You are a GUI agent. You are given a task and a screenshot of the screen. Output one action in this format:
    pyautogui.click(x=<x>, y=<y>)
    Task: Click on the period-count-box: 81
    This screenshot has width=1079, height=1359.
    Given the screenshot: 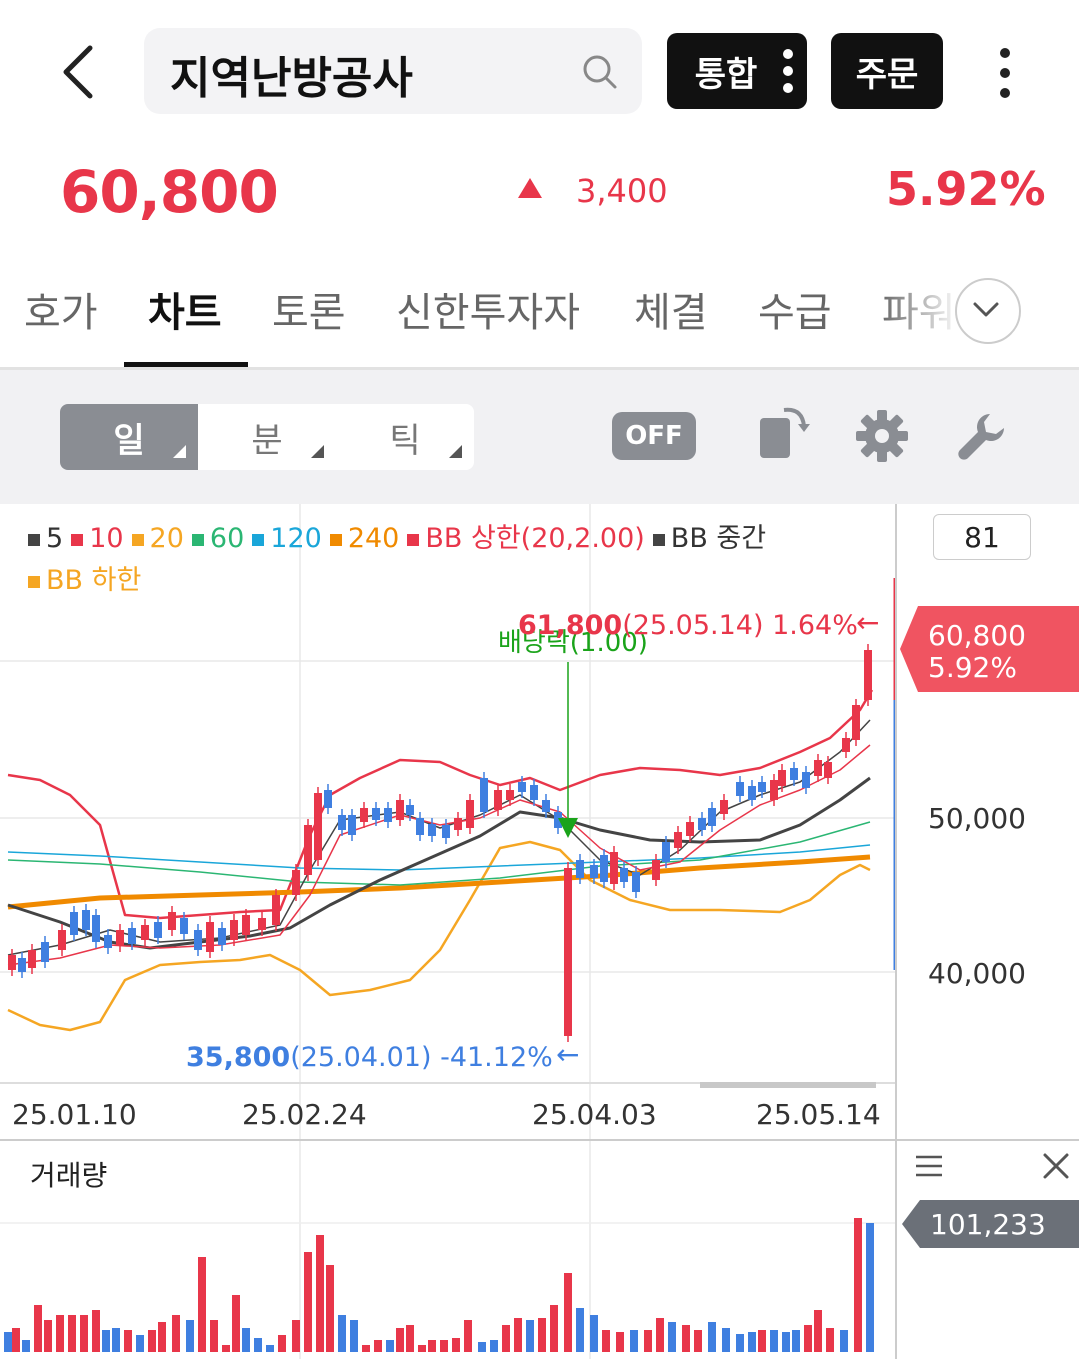 What is the action you would take?
    pyautogui.click(x=982, y=537)
    